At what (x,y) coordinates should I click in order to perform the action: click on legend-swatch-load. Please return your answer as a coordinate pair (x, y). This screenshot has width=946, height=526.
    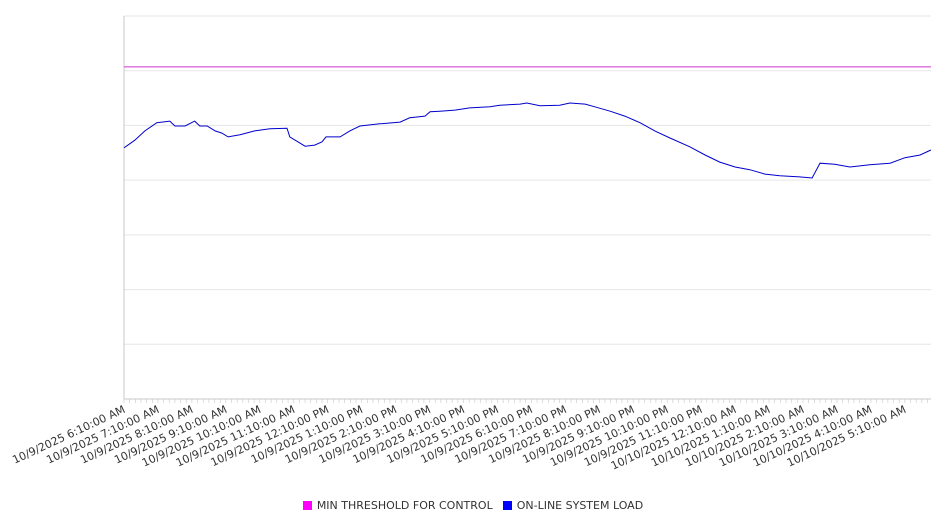
    Looking at the image, I should click on (507, 505).